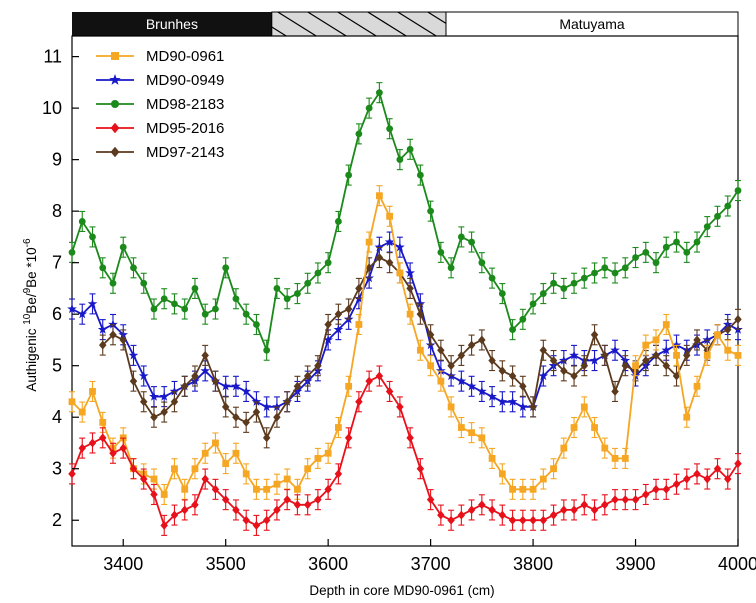 The height and width of the screenshot is (603, 756). I want to click on transition-hatch, so click(357, 24).